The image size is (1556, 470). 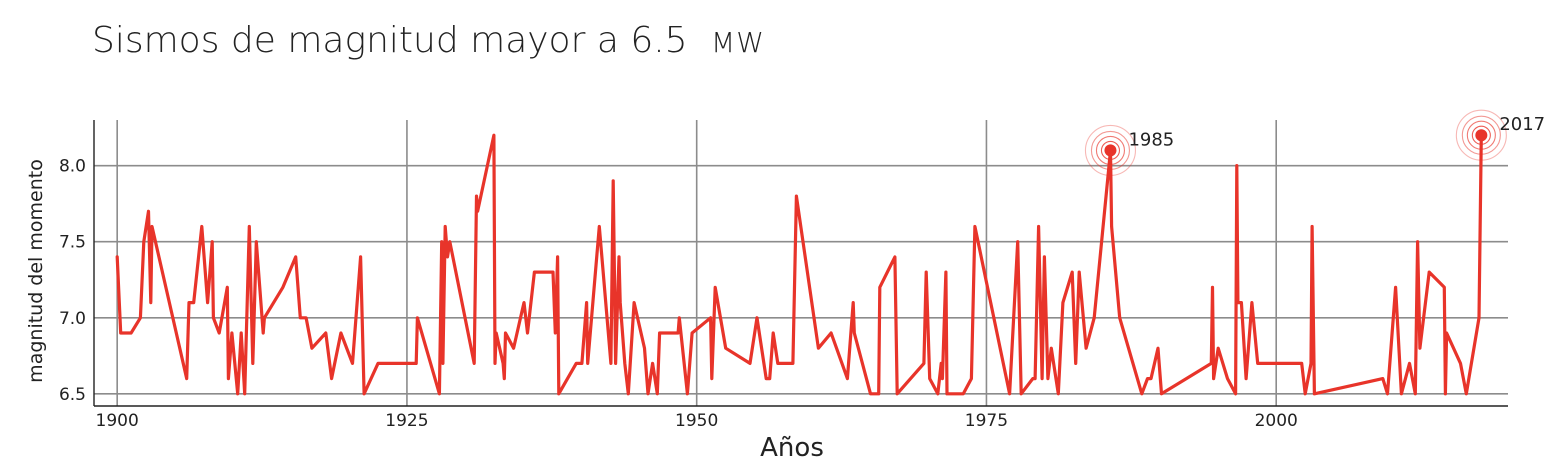 I want to click on annotation-marker: 1985, so click(x=1129, y=150).